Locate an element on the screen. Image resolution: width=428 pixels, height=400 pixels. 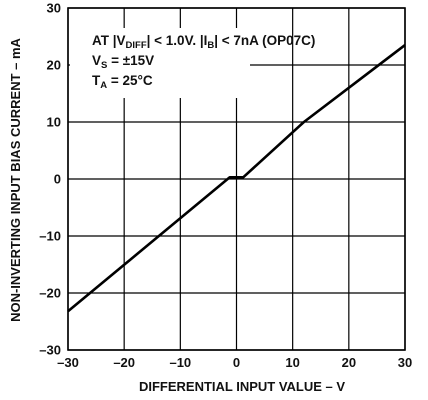
x-tick-label: –20 is located at coordinates (124, 362).